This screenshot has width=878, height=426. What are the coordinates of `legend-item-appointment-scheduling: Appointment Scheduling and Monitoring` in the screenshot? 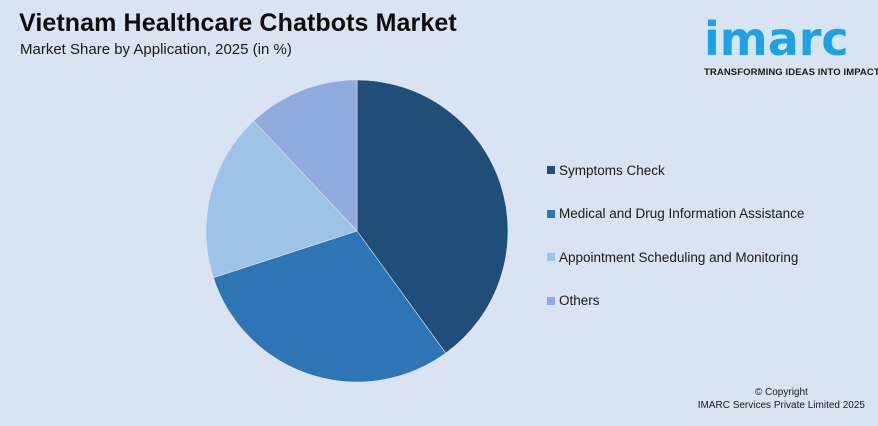 It's located at (675, 257).